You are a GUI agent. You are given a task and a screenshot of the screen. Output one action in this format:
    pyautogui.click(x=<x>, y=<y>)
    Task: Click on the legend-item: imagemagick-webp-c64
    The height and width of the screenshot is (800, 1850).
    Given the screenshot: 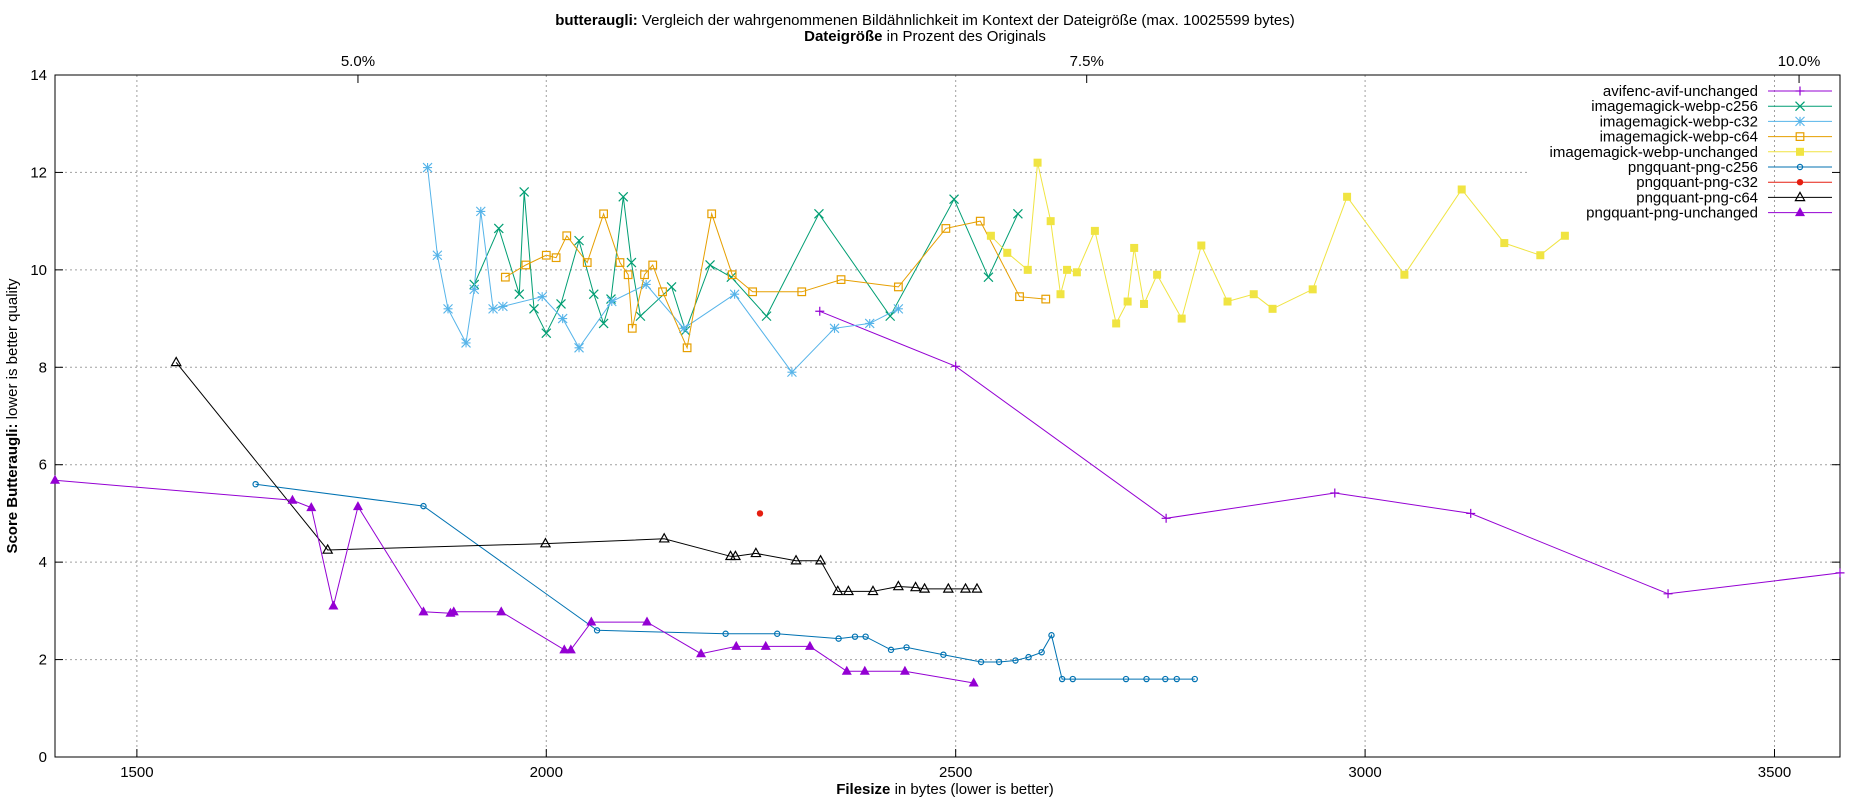 What is the action you would take?
    pyautogui.click(x=1716, y=137)
    